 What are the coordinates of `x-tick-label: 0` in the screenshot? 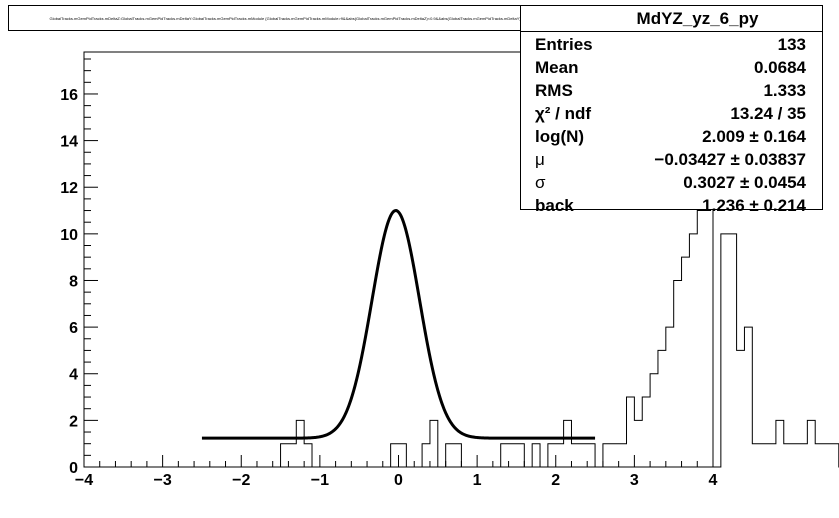 It's located at (398, 480).